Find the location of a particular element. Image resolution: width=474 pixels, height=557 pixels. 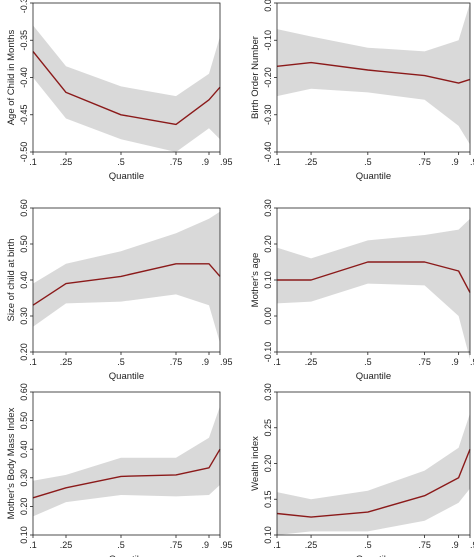

y-tick-label: -0.20 is located at coordinates (268, 77).